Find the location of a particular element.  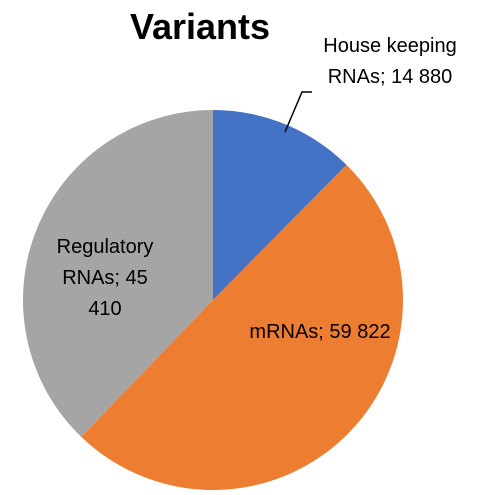

data-label: House keeping RNAs; 14 880 is located at coordinates (390, 61).